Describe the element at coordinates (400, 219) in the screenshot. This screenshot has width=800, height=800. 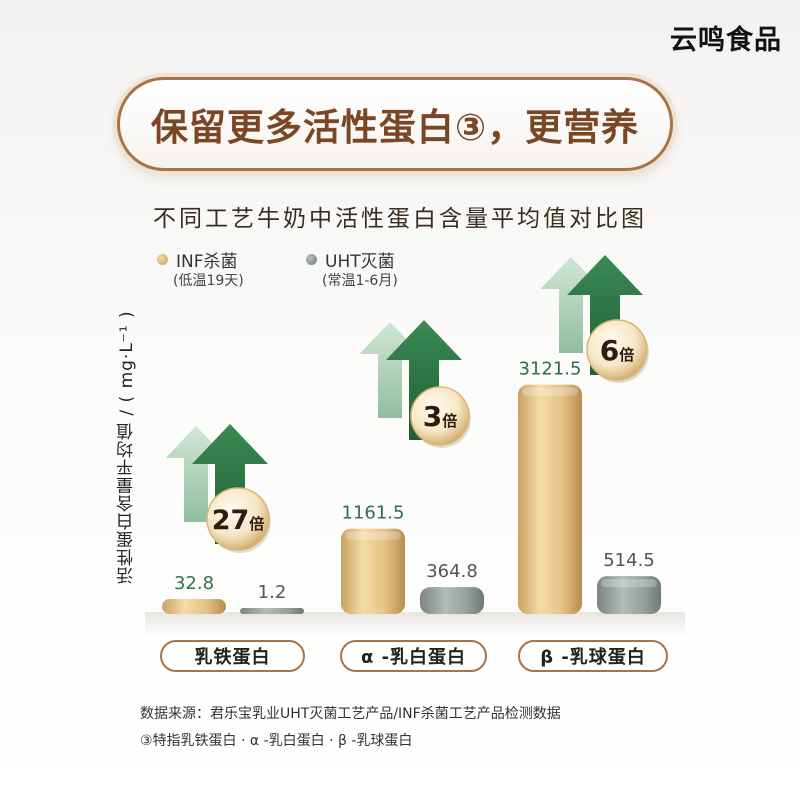
I see `chart-title: 不同工艺牛奶中活性蛋白含量平均值对比图` at that location.